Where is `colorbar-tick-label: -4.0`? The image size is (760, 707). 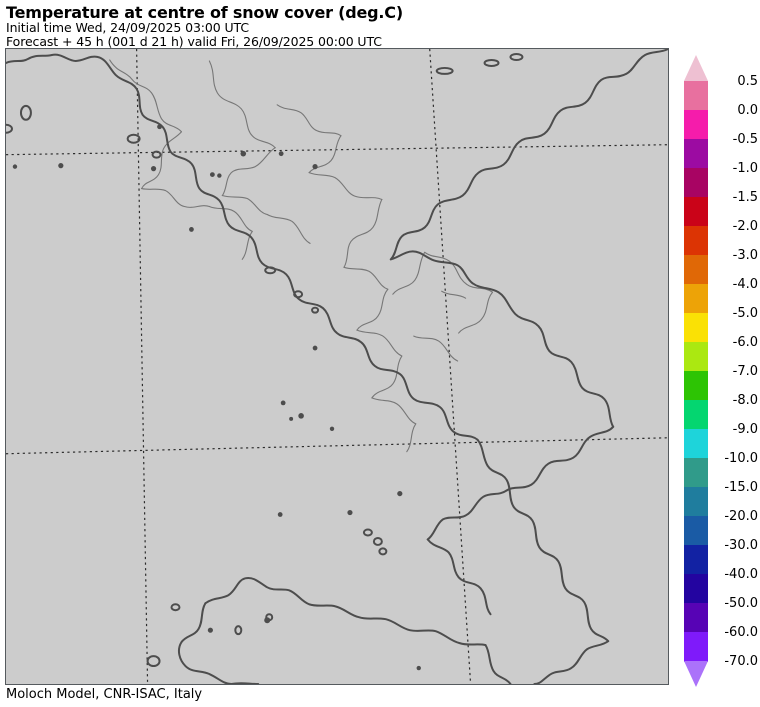
colorbar-tick-label: -4.0 is located at coordinates (745, 284).